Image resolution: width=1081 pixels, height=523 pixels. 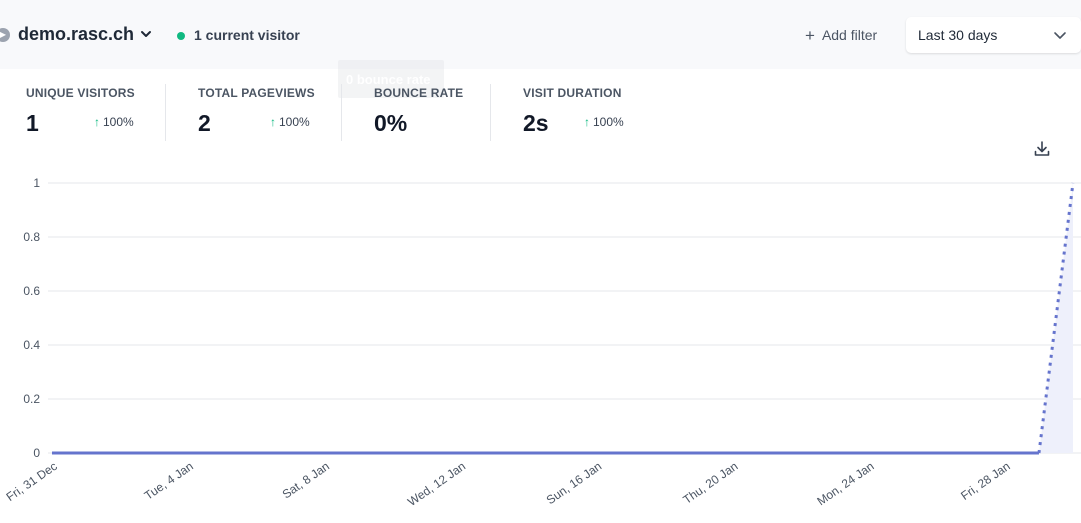 I want to click on plus-icon: +, so click(x=810, y=35).